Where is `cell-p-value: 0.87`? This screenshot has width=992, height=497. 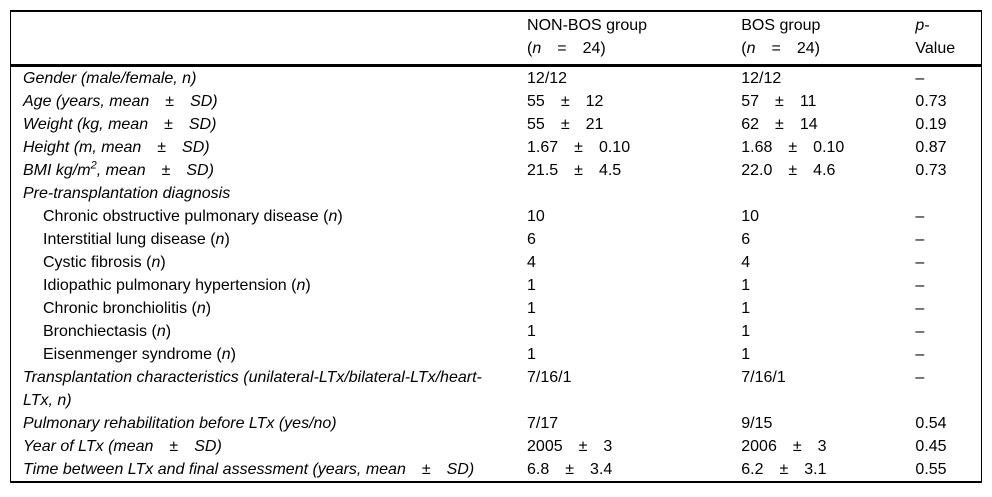 cell-p-value: 0.87 is located at coordinates (931, 147).